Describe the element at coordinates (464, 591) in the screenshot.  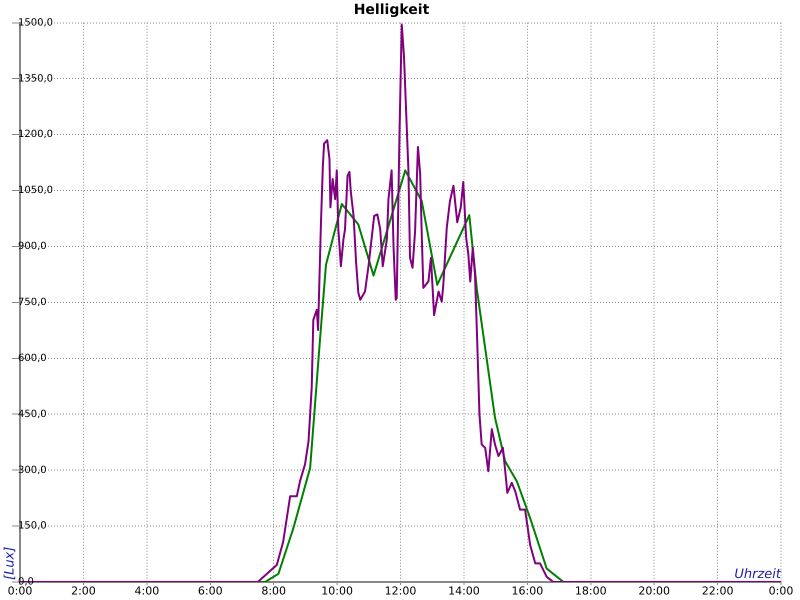
I see `x-tick-label: 14:00` at that location.